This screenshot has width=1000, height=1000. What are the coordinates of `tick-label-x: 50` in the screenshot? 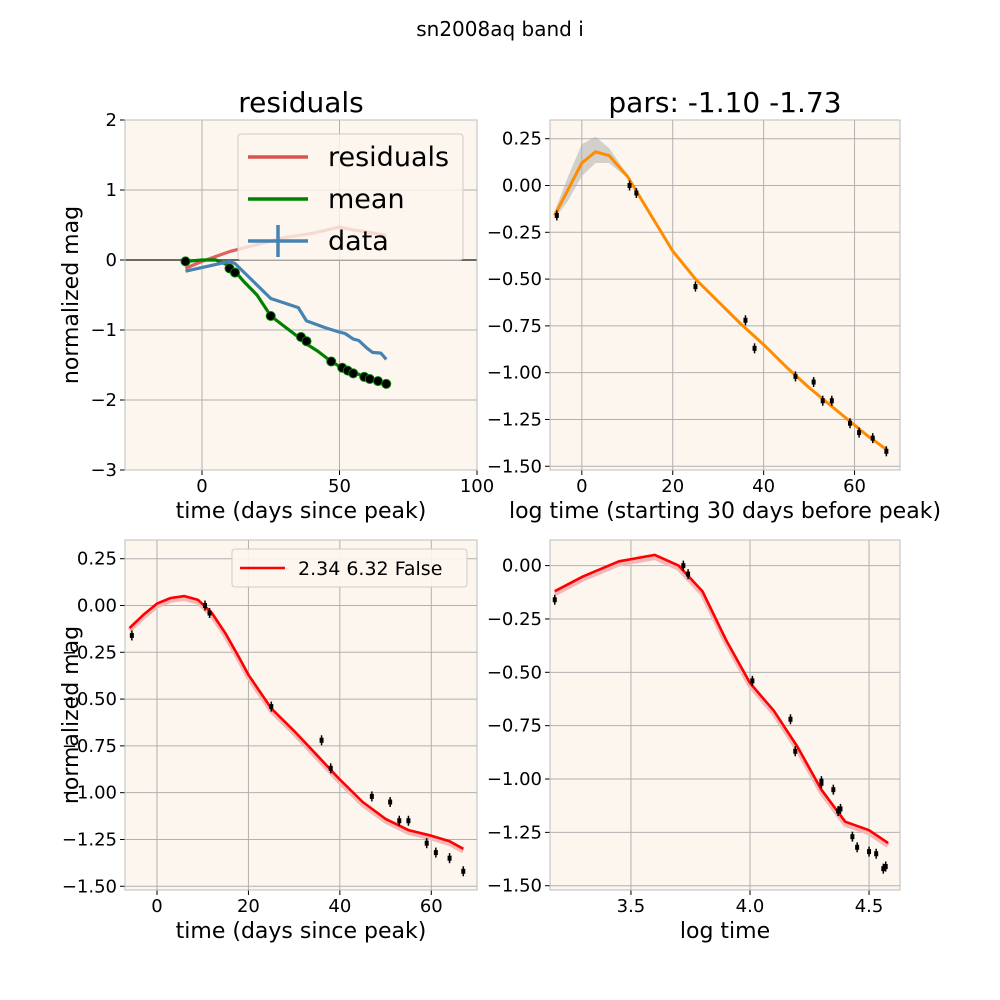 It's located at (339, 486).